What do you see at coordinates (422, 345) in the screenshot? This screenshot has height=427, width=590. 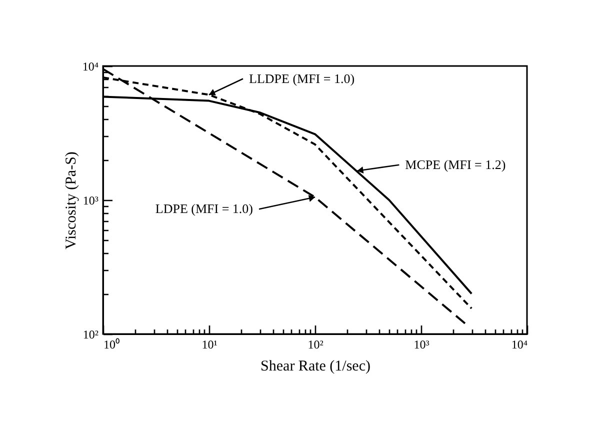 I see `x-tick-label: 10³` at bounding box center [422, 345].